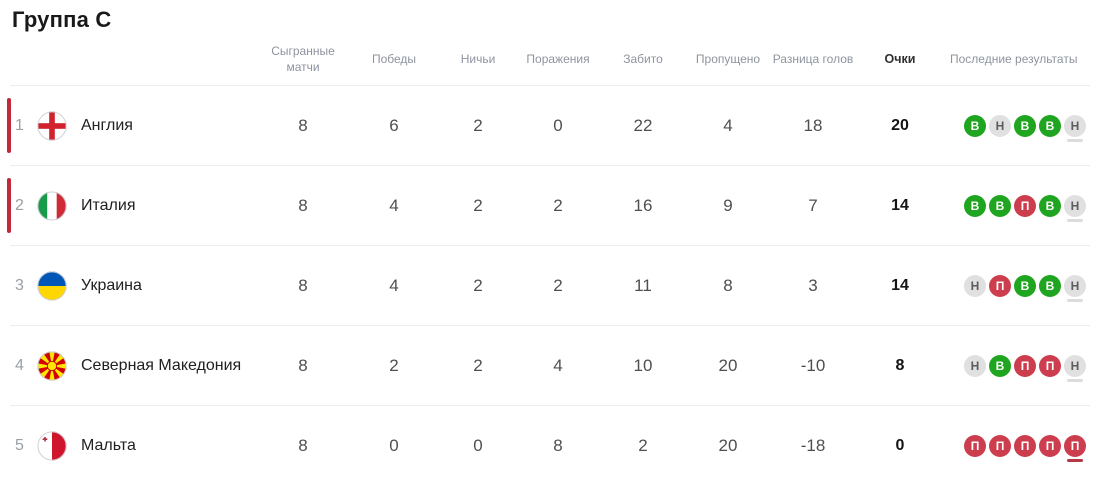 This screenshot has height=482, width=1100. Describe the element at coordinates (558, 125) in the screenshot. I see `stat-losses: 0` at that location.